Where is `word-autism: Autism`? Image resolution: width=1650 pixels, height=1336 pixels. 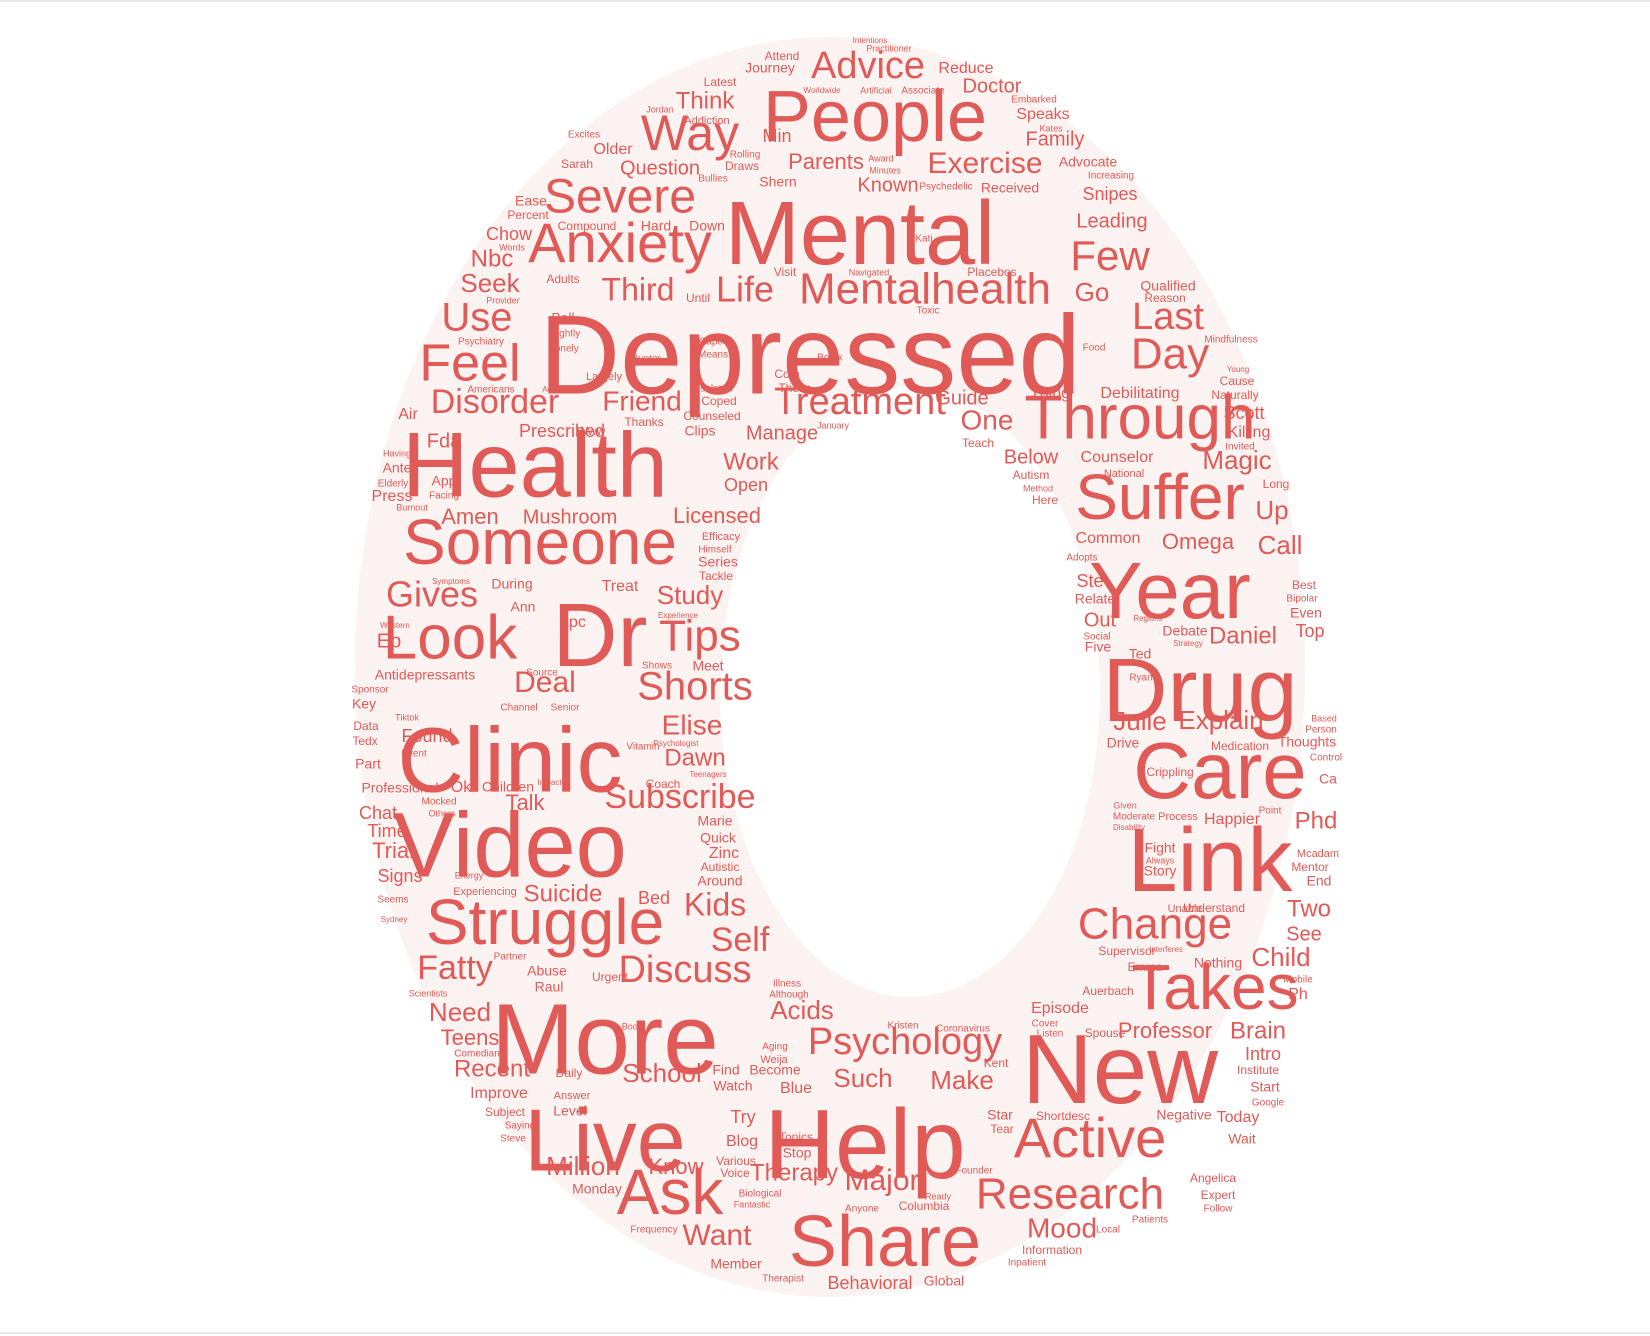 word-autism: Autism is located at coordinates (1031, 475).